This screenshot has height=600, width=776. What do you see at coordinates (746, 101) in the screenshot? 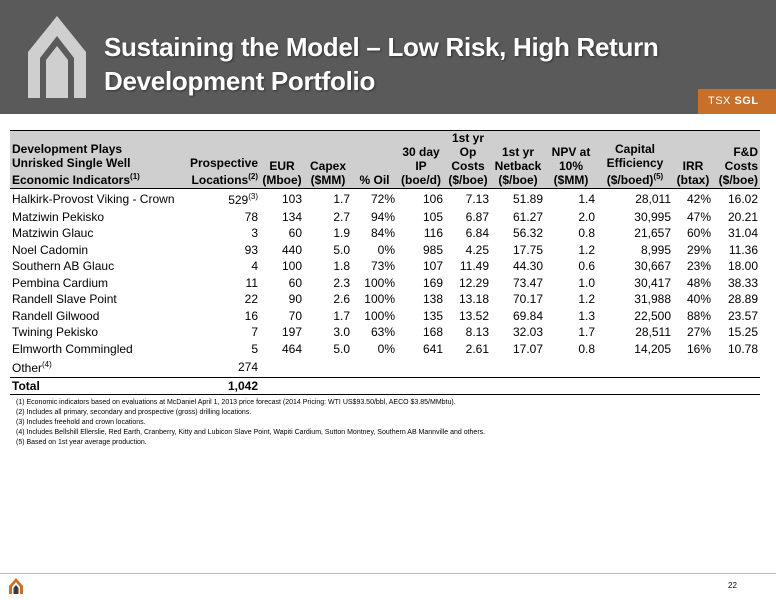
I see `ticker-symbol: SGL` at bounding box center [746, 101].